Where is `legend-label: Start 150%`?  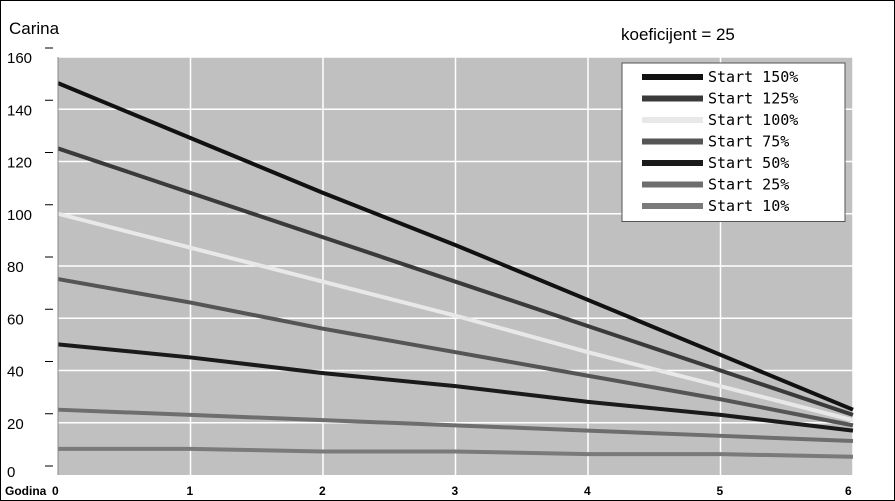 legend-label: Start 150% is located at coordinates (753, 77).